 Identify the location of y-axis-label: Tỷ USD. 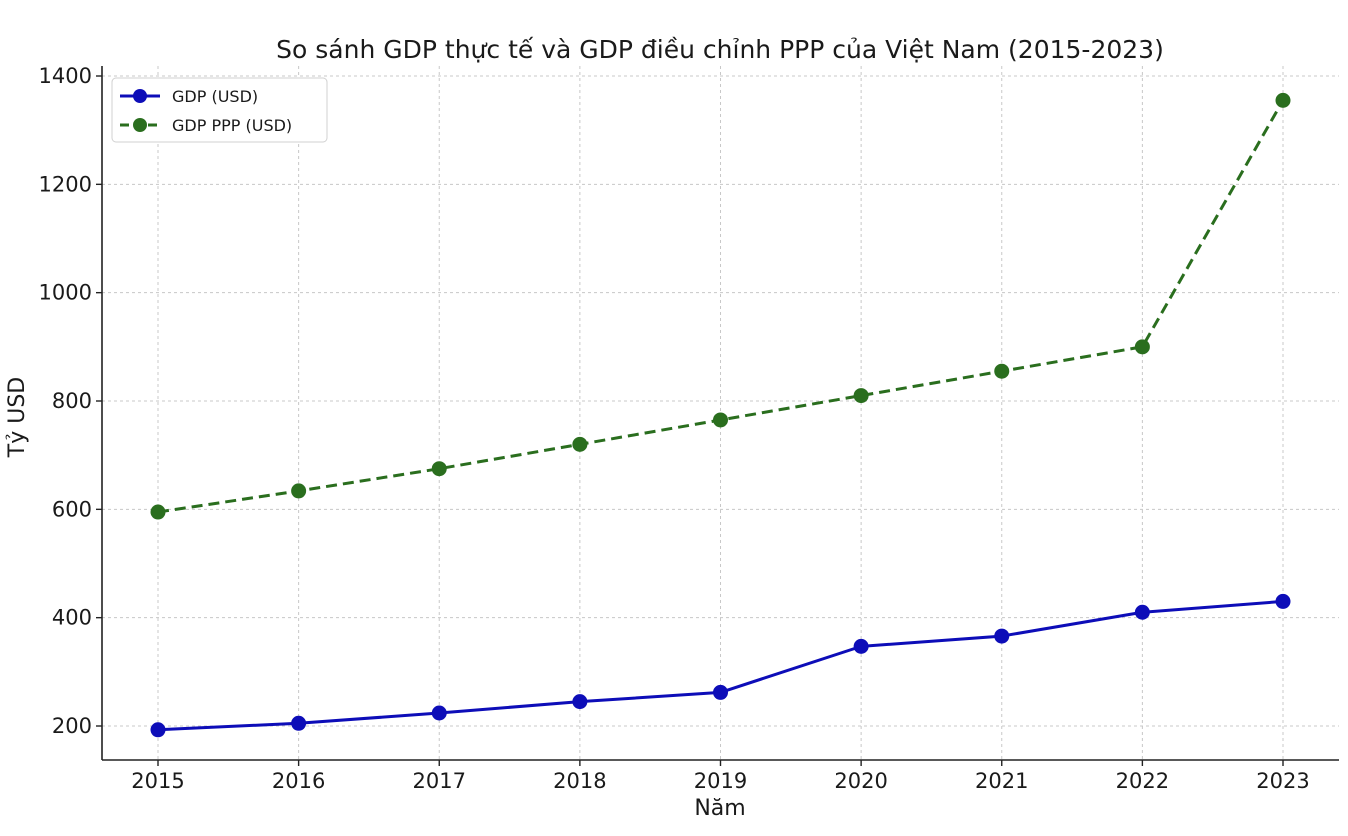
(17, 417).